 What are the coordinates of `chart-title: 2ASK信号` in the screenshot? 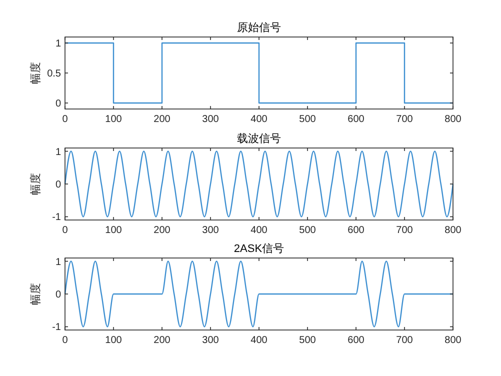 It's located at (259, 249).